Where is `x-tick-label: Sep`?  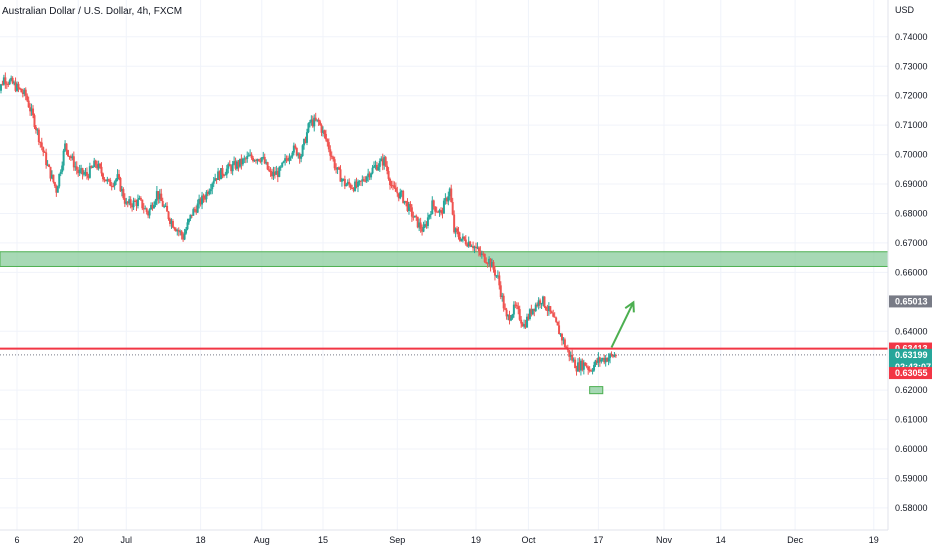 x-tick-label: Sep is located at coordinates (397, 540).